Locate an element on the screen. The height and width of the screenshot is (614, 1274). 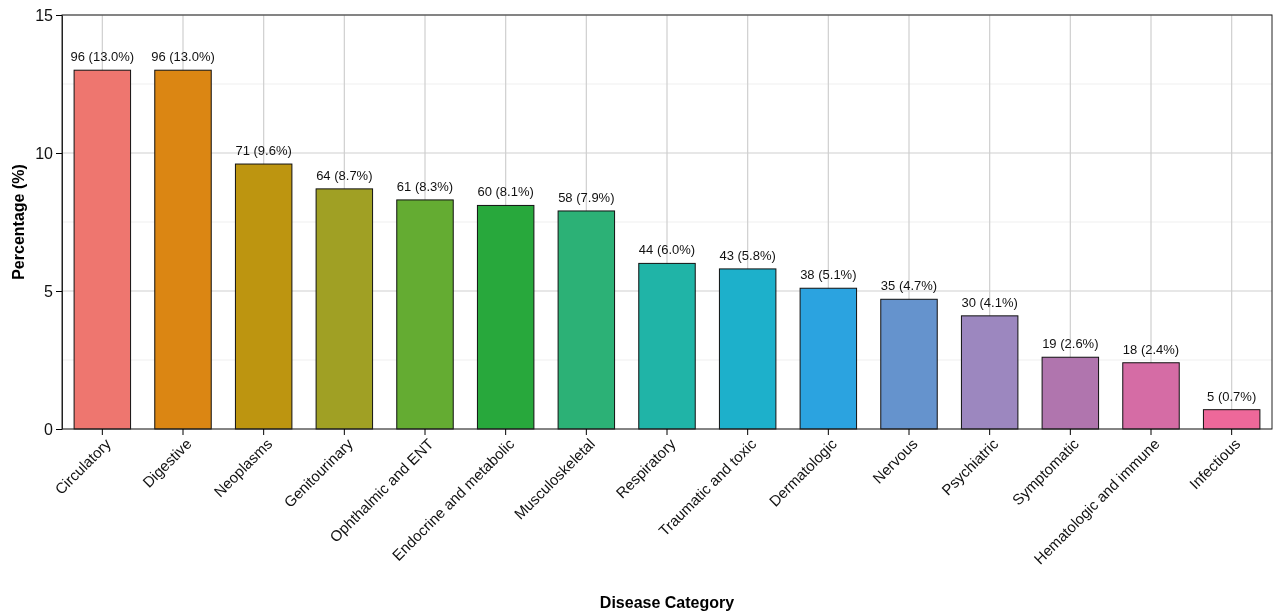
data-label: 19 (2.6%) is located at coordinates (1070, 344).